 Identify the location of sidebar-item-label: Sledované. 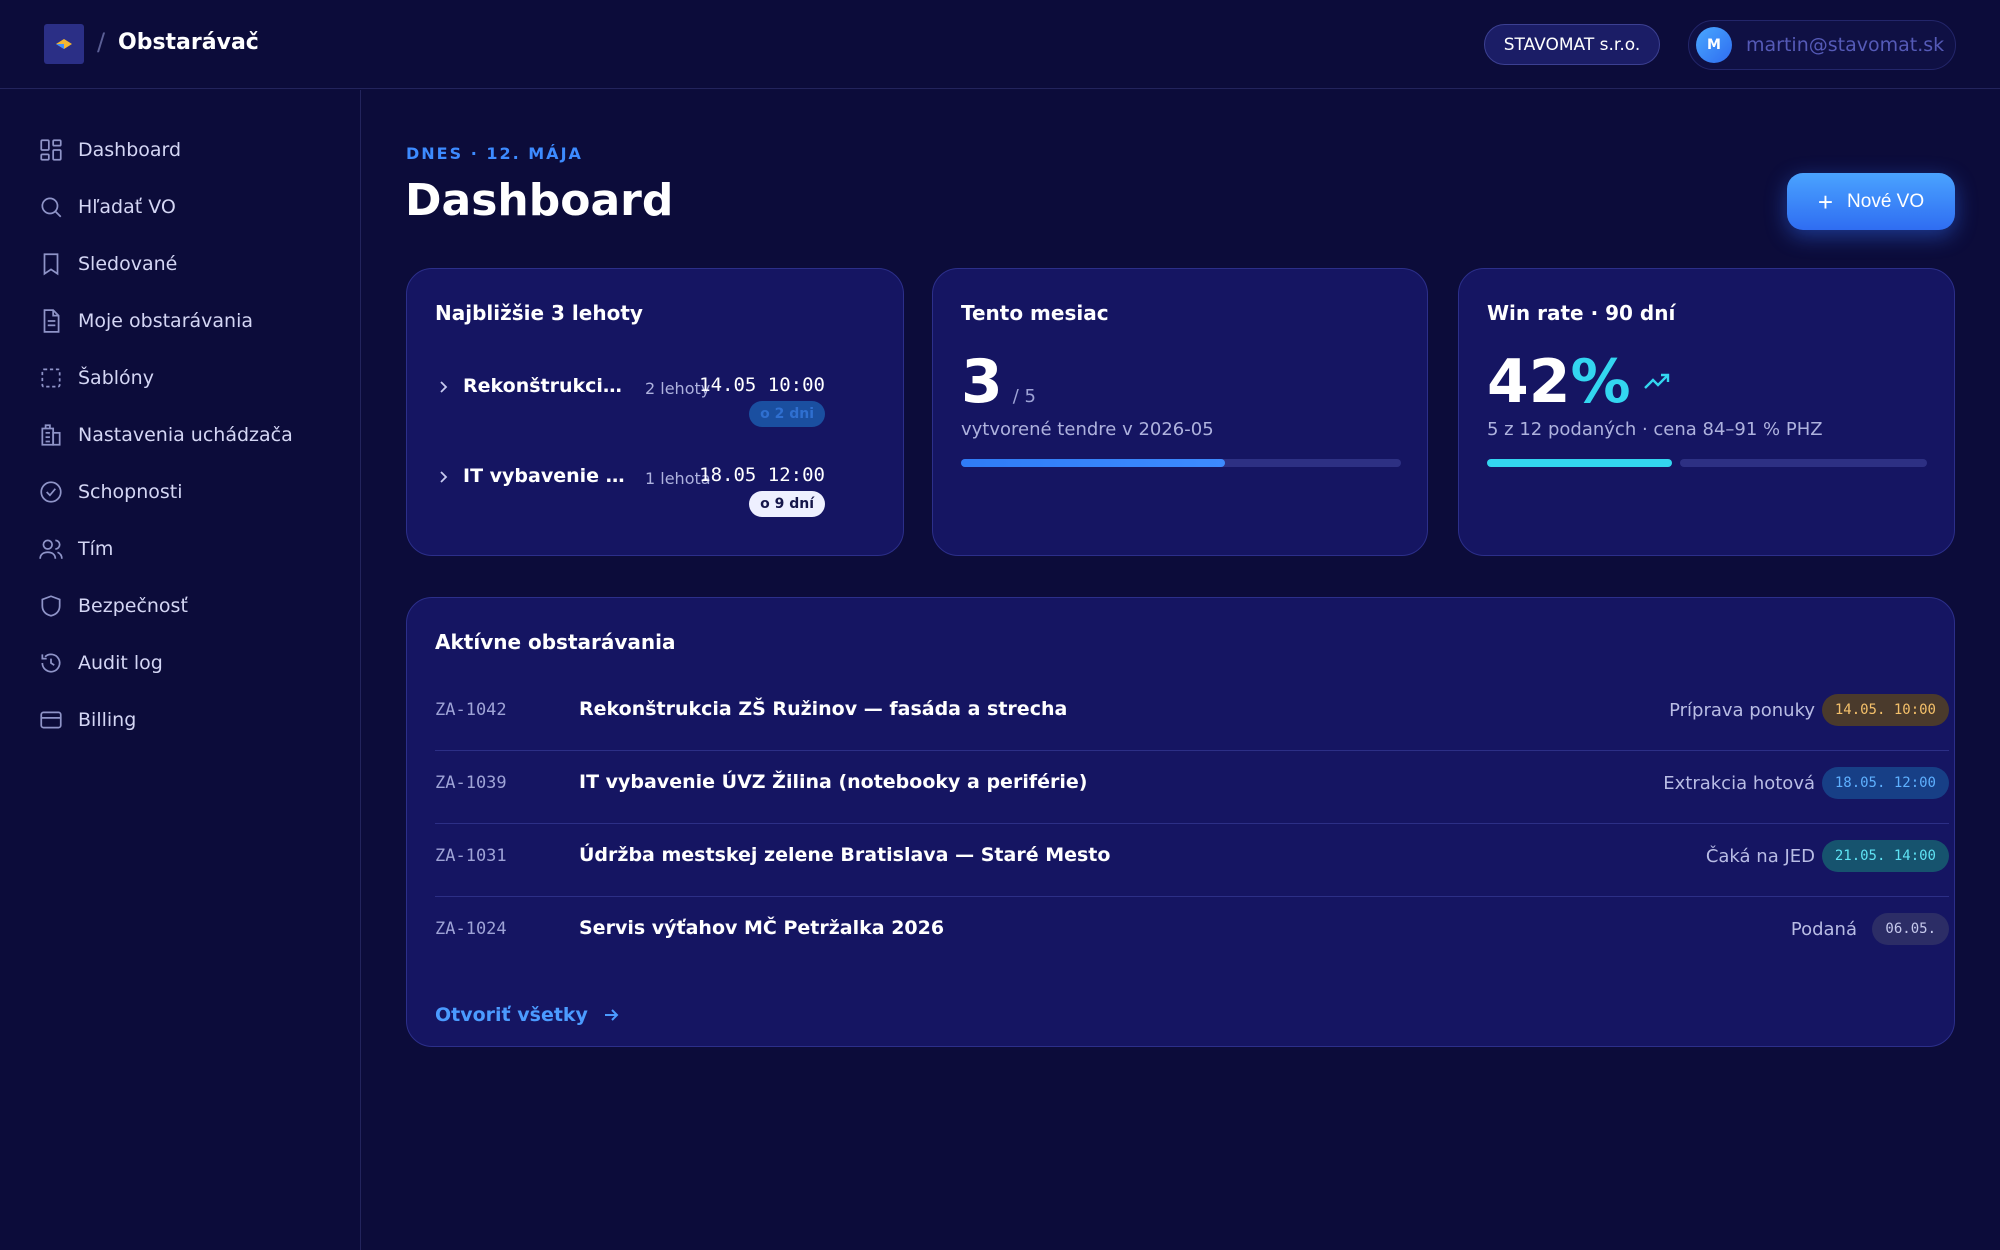
(128, 264).